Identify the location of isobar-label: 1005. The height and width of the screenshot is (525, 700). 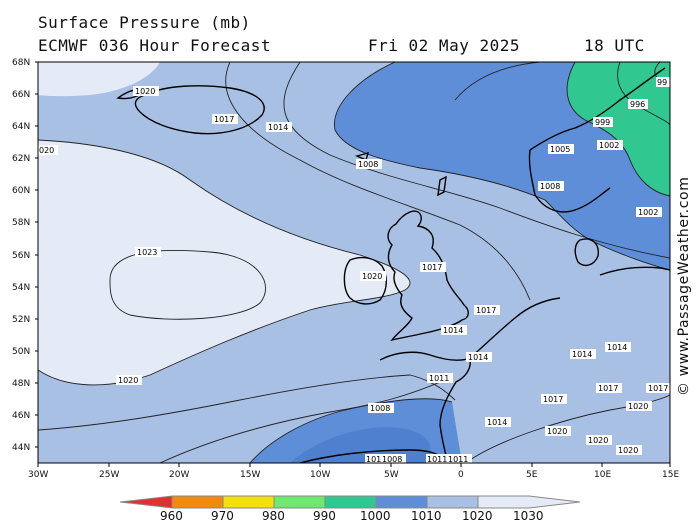
(561, 149).